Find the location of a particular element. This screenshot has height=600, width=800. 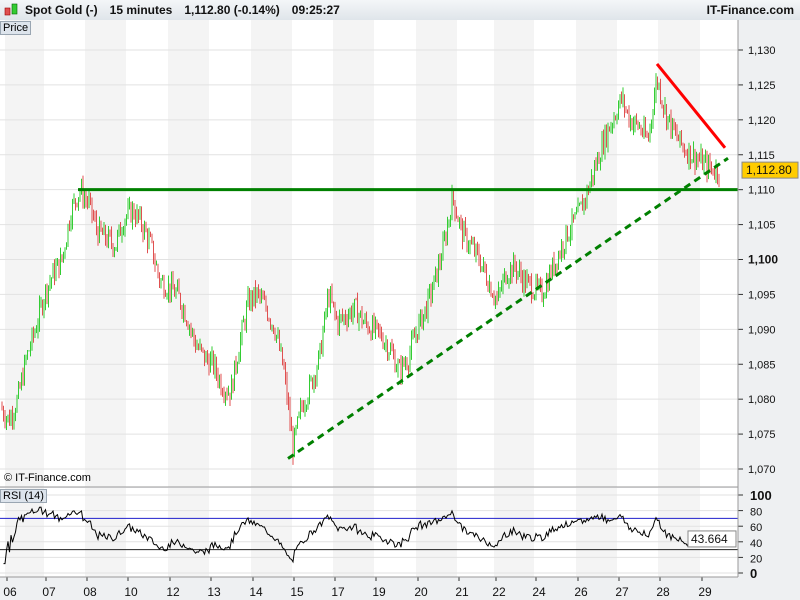

axis-bg is located at coordinates (769, 299).